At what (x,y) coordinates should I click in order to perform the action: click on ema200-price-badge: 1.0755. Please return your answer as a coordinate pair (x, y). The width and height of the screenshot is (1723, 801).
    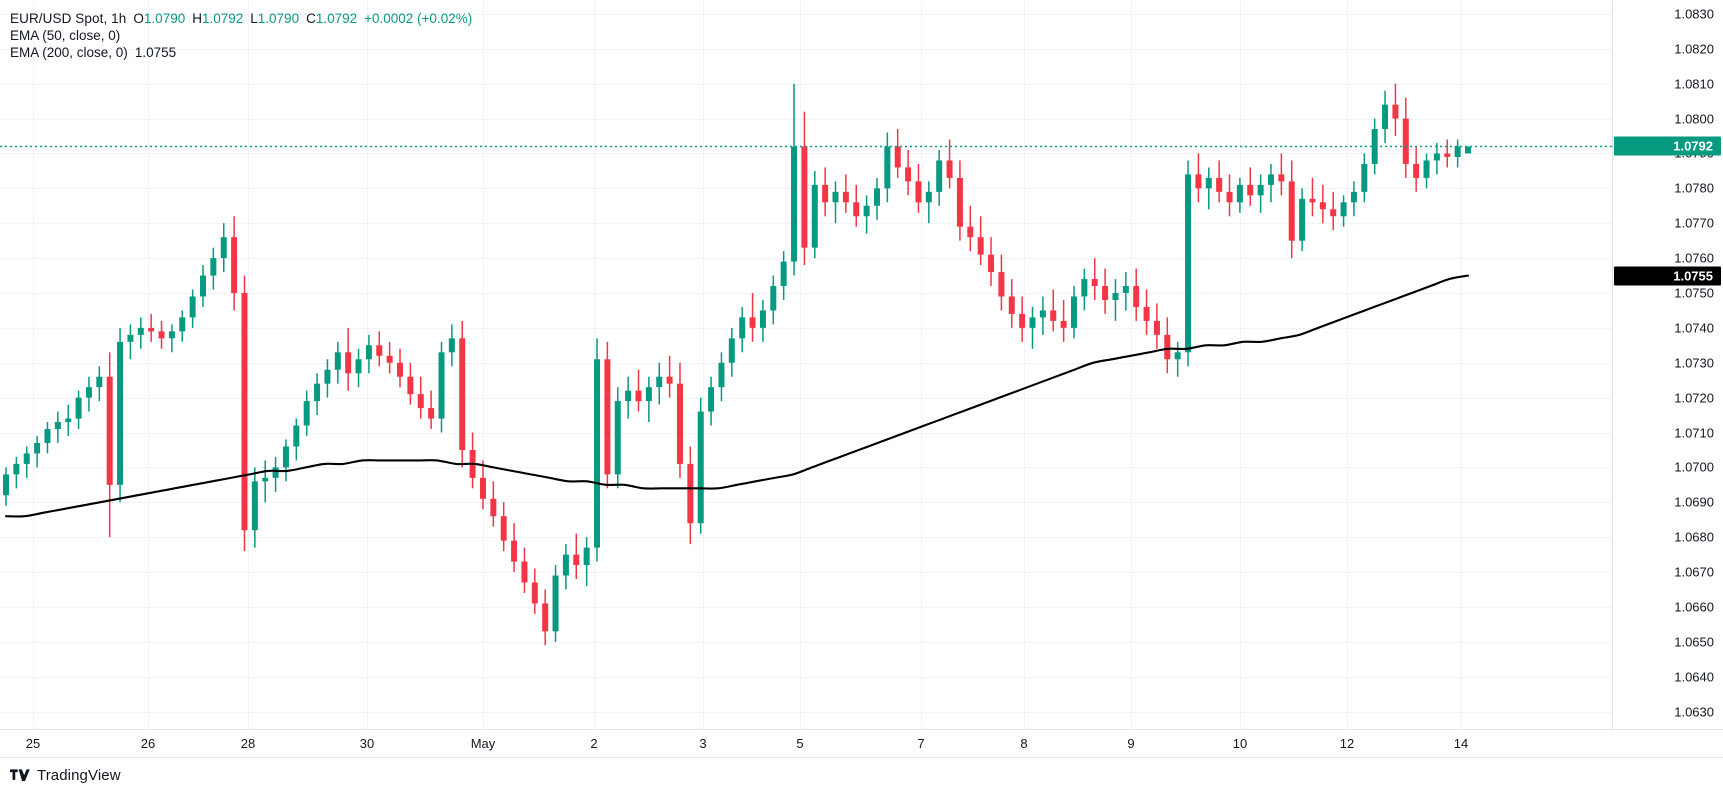
    Looking at the image, I should click on (1667, 276).